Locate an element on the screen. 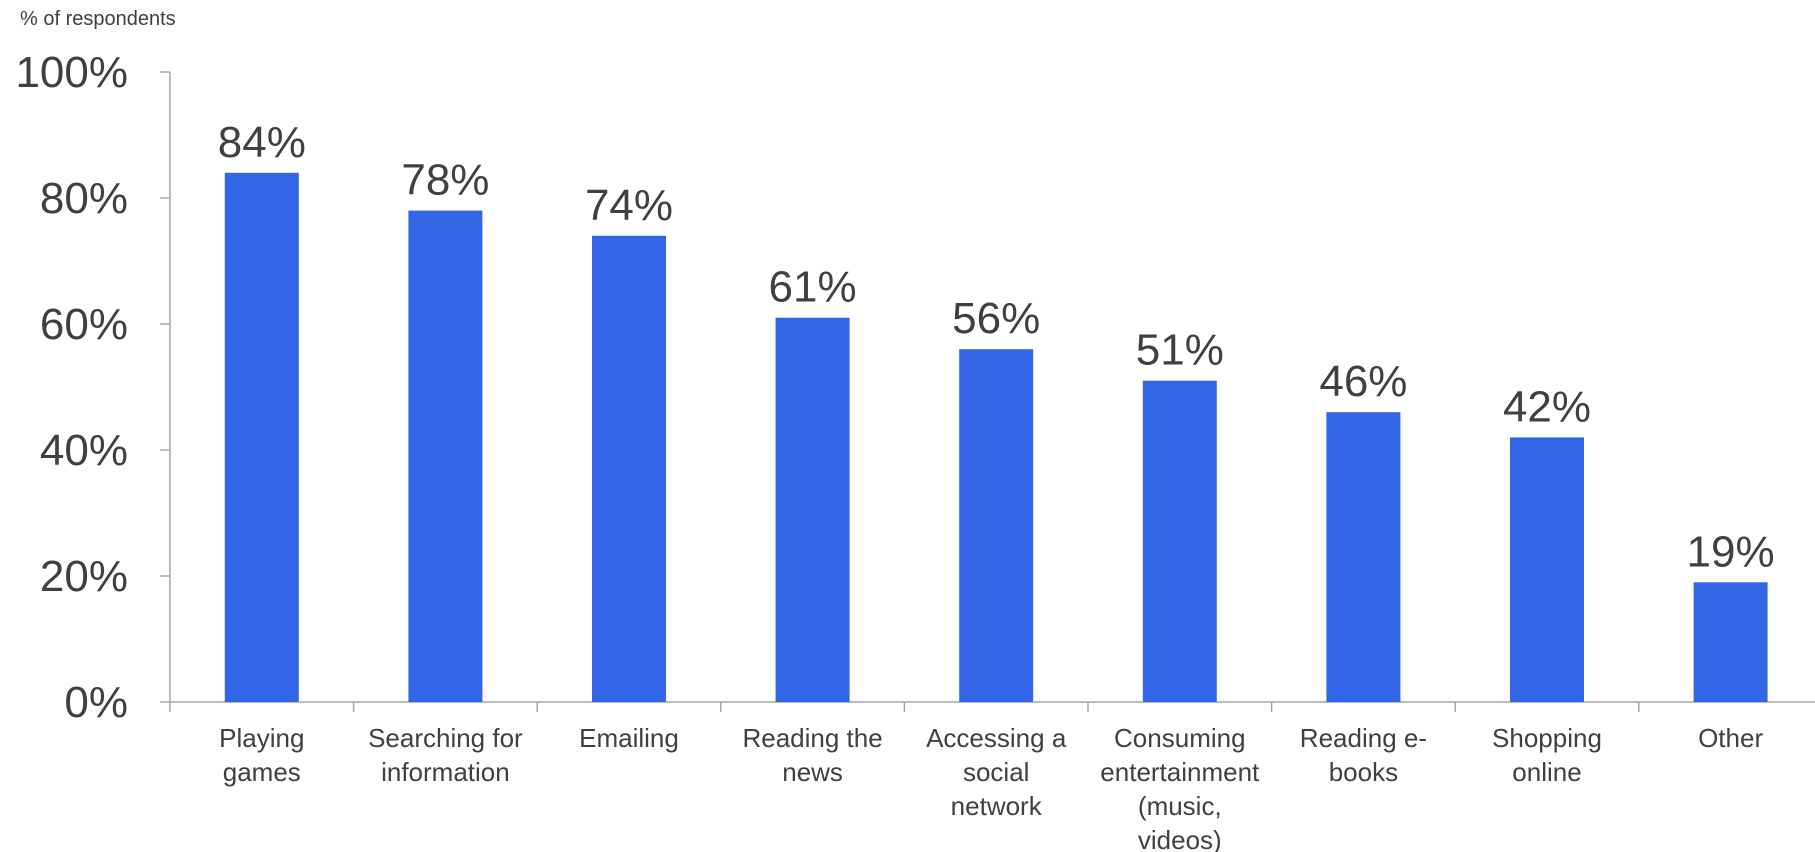 The height and width of the screenshot is (852, 1815). x-tick-label: Accessing a social network is located at coordinates (996, 772).